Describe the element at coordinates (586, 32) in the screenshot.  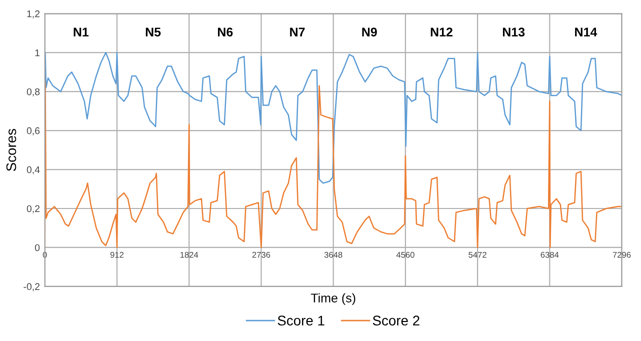
I see `annotation: N14` at that location.